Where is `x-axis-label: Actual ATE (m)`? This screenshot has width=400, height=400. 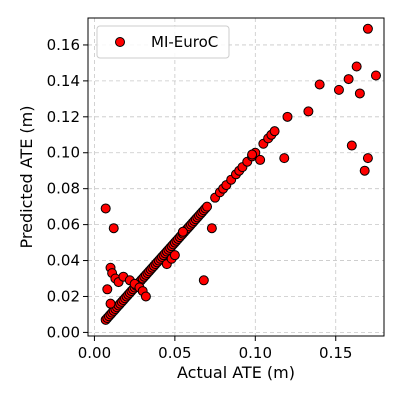 x-axis-label: Actual ATE (m) is located at coordinates (236, 372).